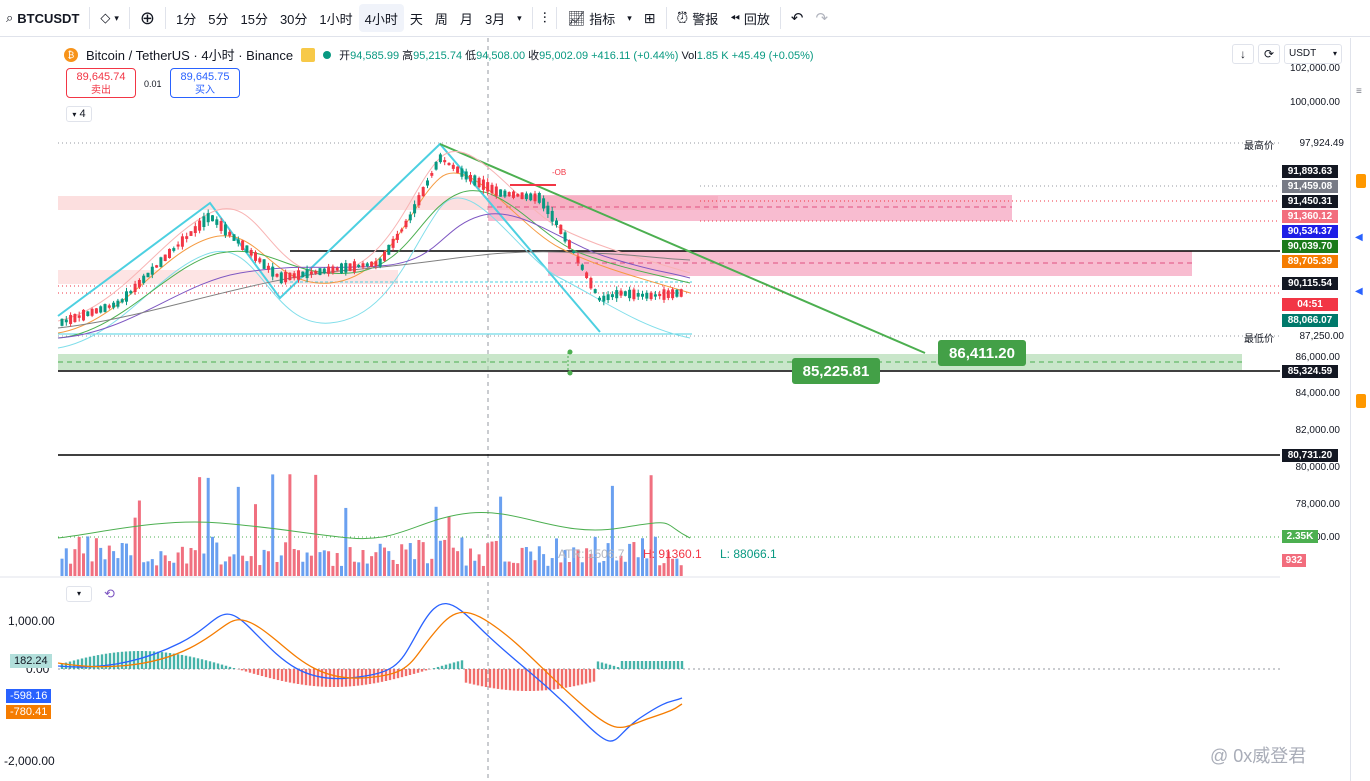 The width and height of the screenshot is (1370, 781). What do you see at coordinates (797, 18) in the screenshot?
I see `undo-button: ↶` at bounding box center [797, 18].